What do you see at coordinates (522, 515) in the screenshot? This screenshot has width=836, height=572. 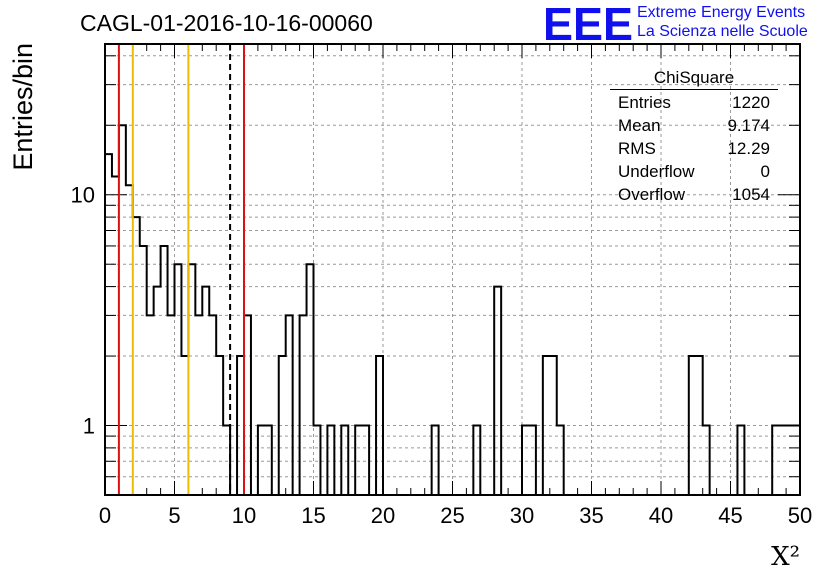 I see `x-tick-label: 30` at bounding box center [522, 515].